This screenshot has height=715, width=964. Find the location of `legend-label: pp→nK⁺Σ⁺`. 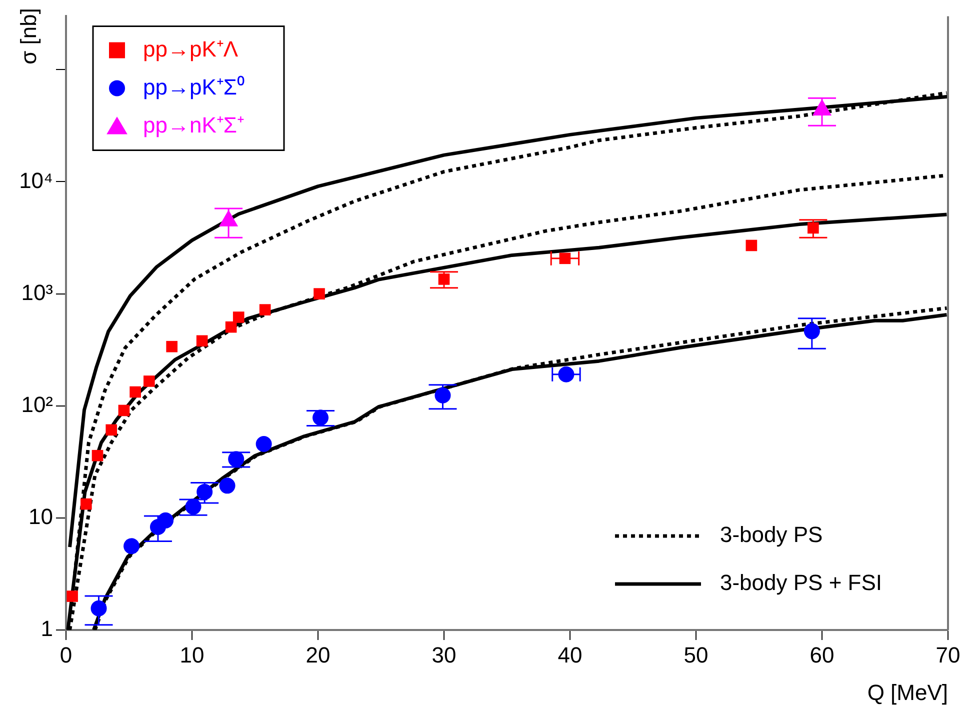

legend-label: pp→nK⁺Σ⁺ is located at coordinates (193, 125).